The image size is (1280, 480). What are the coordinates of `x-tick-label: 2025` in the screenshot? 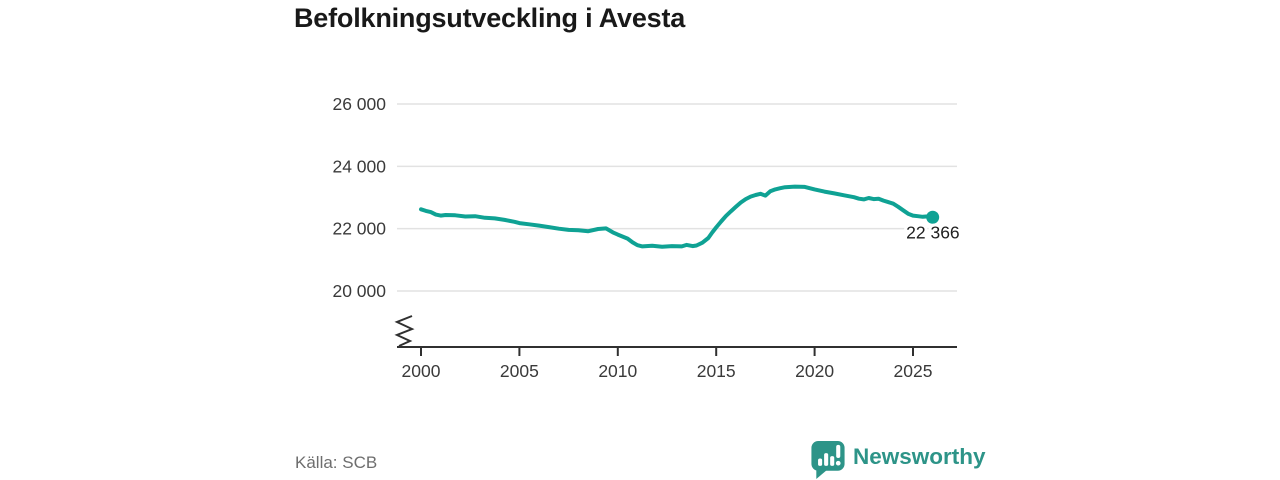 It's located at (913, 371).